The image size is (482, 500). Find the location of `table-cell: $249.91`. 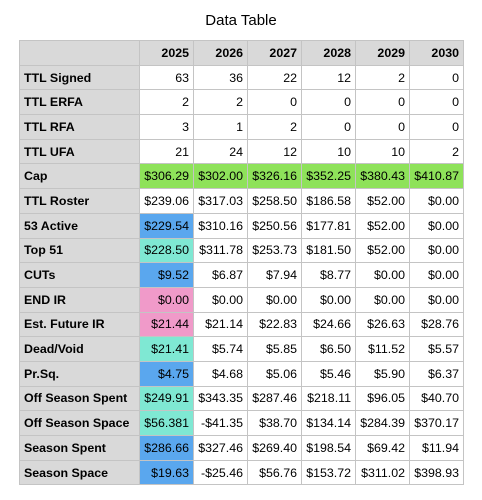

table-cell: $249.91 is located at coordinates (166, 398).